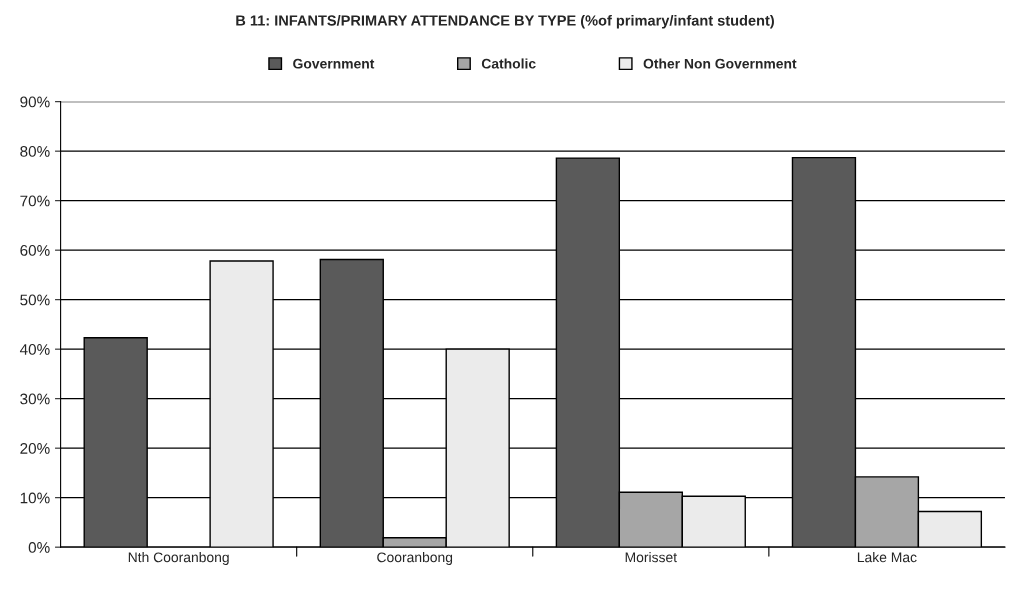 The width and height of the screenshot is (1010, 598). Describe the element at coordinates (35, 300) in the screenshot. I see `y-tick-label: 50%` at that location.